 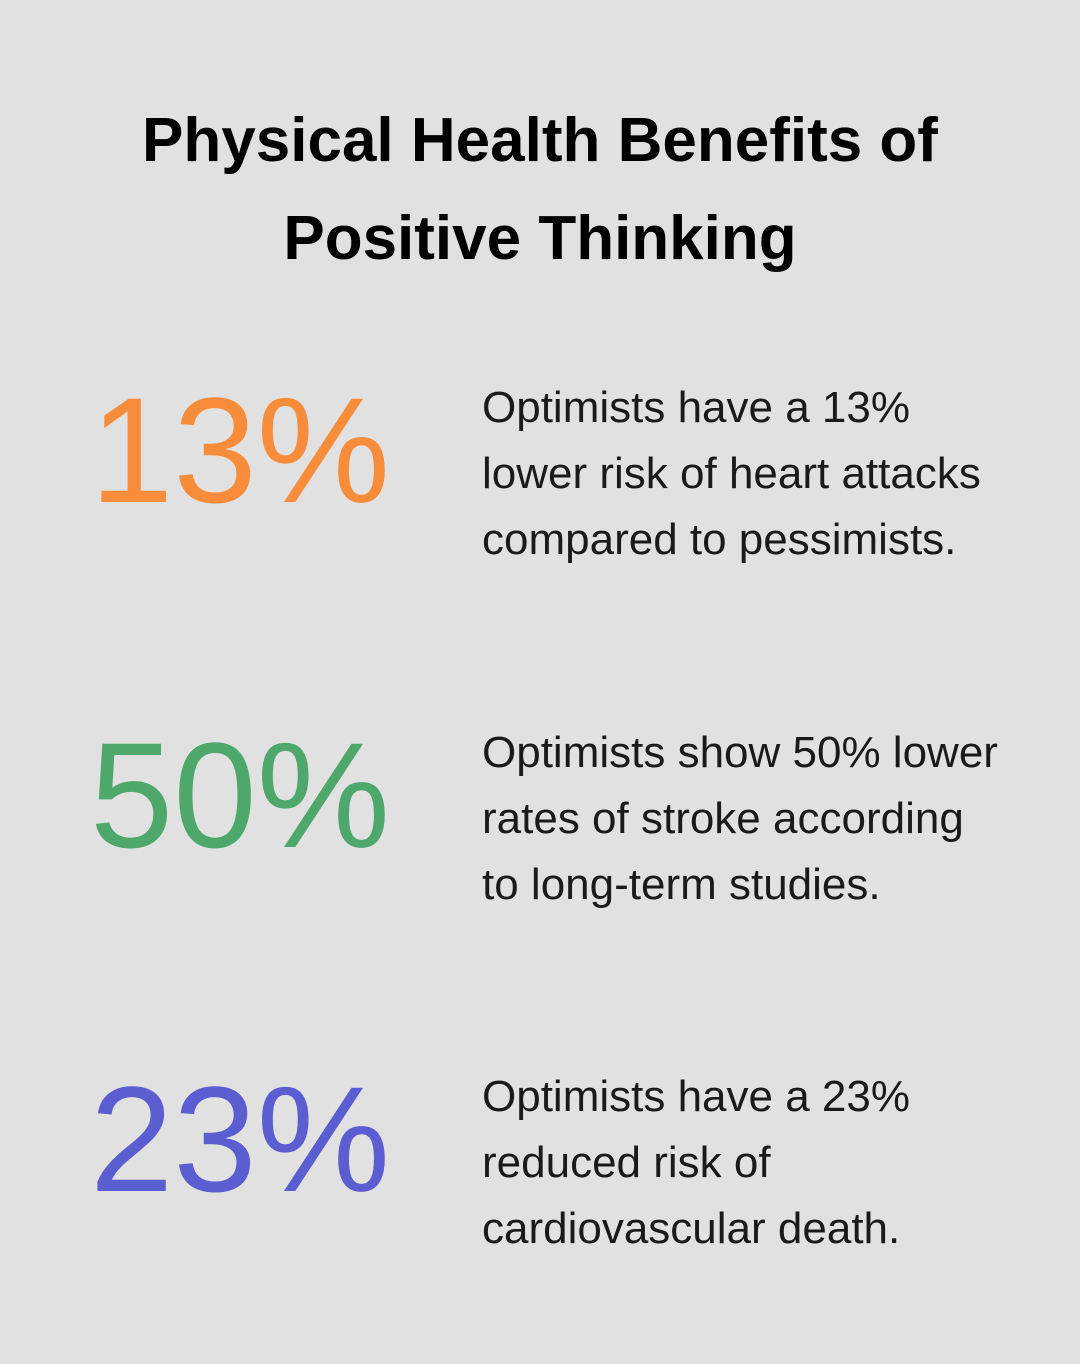 I want to click on stat-value: 13%, so click(x=240, y=450).